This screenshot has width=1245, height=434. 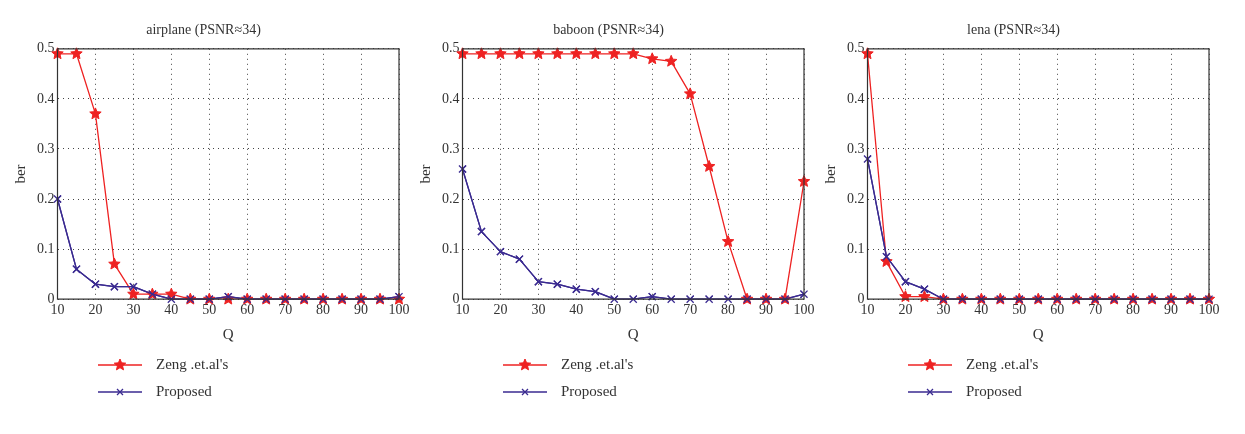 I want to click on chart-title: lena (PSNR≈34), so click(x=1014, y=30).